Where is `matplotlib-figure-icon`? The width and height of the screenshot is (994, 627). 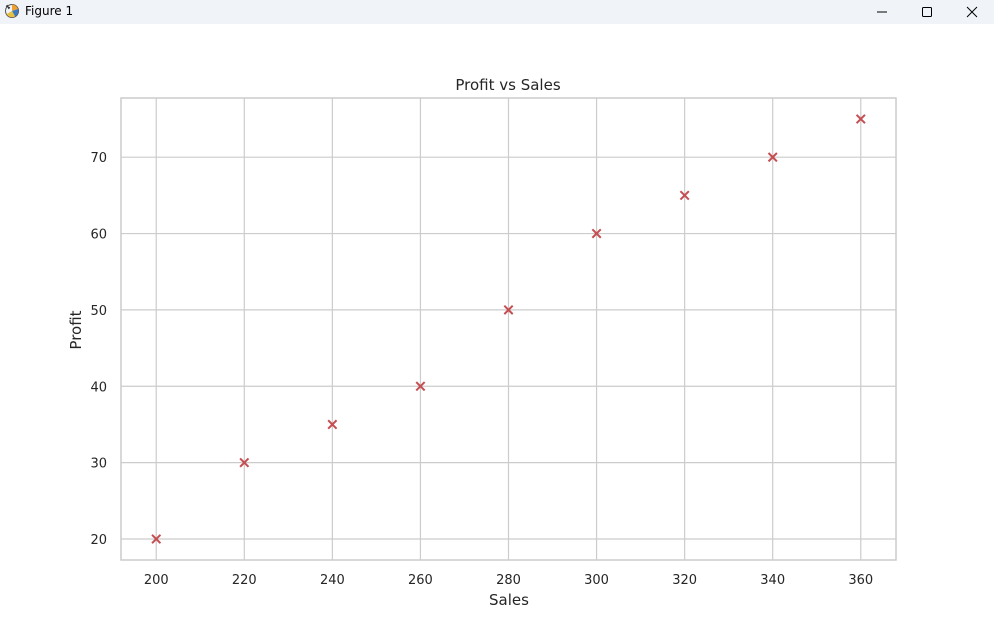
matplotlib-figure-icon is located at coordinates (12, 11).